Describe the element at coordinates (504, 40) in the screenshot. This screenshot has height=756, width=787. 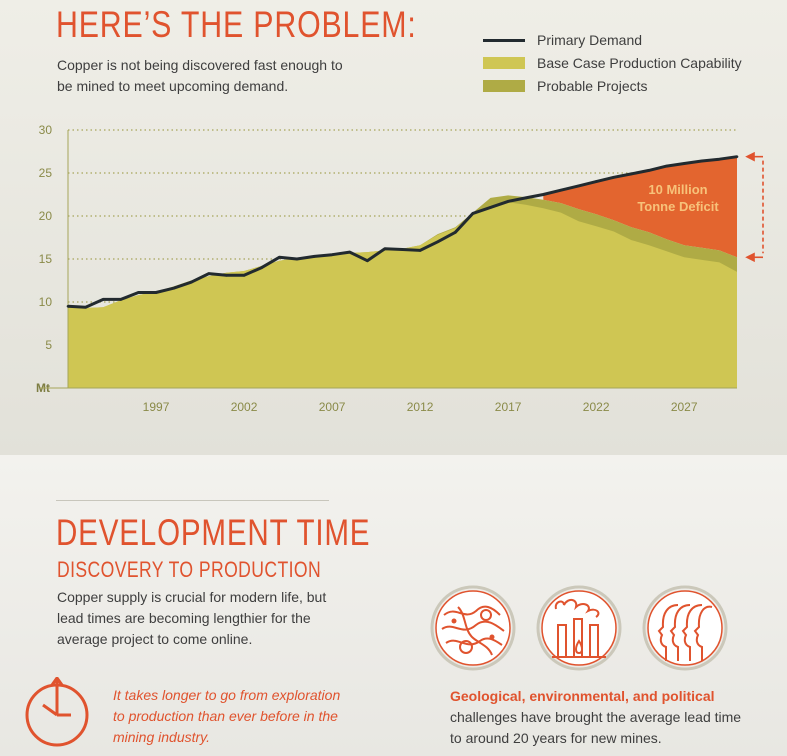
I see `legend-swatch-line` at that location.